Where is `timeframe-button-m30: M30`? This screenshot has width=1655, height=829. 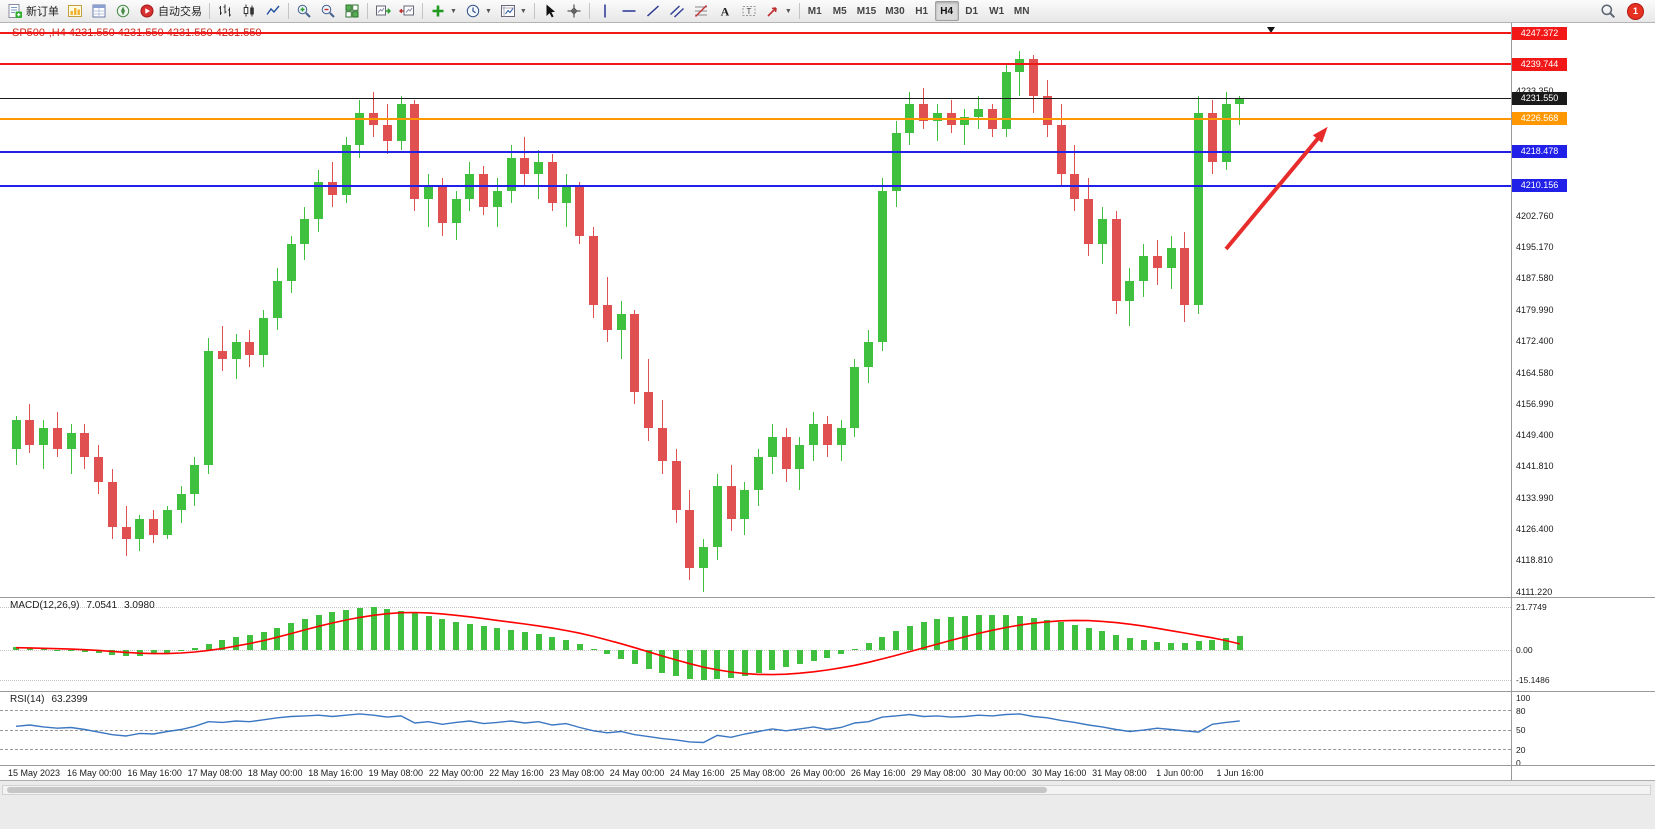
timeframe-button-m30: M30 is located at coordinates (894, 11).